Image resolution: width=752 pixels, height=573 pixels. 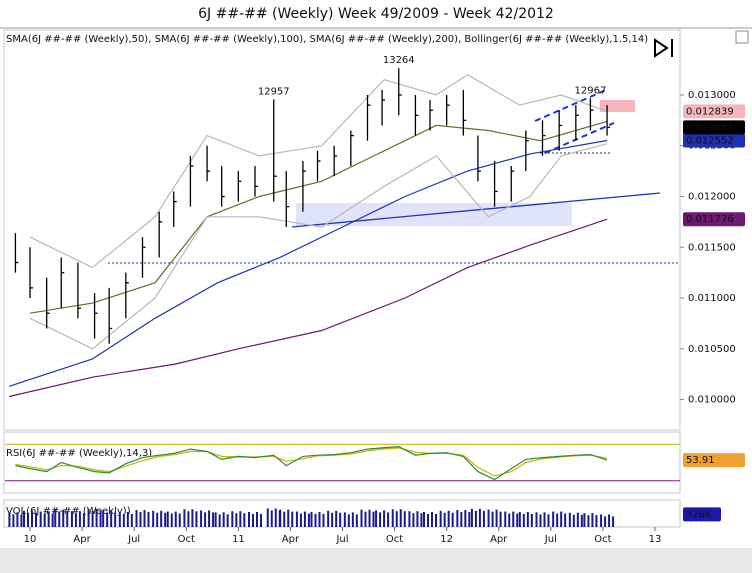 I want to click on last-close-label: 0.012681, so click(x=710, y=127).